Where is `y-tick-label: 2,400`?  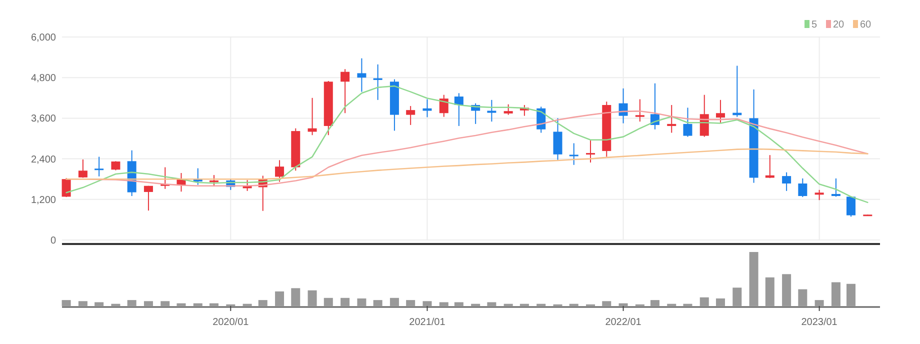 y-tick-label: 2,400 is located at coordinates (43, 160).